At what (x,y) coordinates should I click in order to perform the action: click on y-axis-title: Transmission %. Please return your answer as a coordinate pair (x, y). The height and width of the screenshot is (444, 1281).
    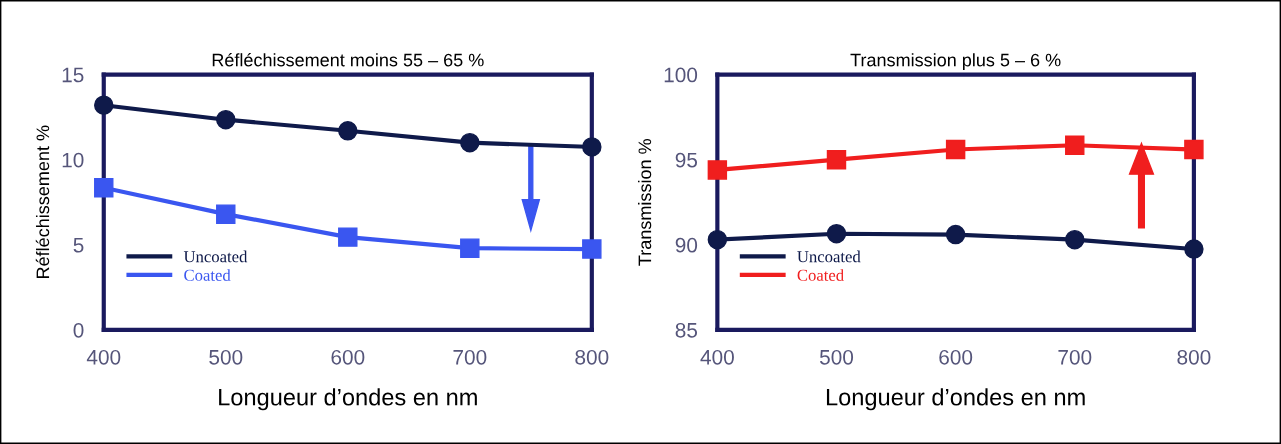
    Looking at the image, I should click on (645, 202).